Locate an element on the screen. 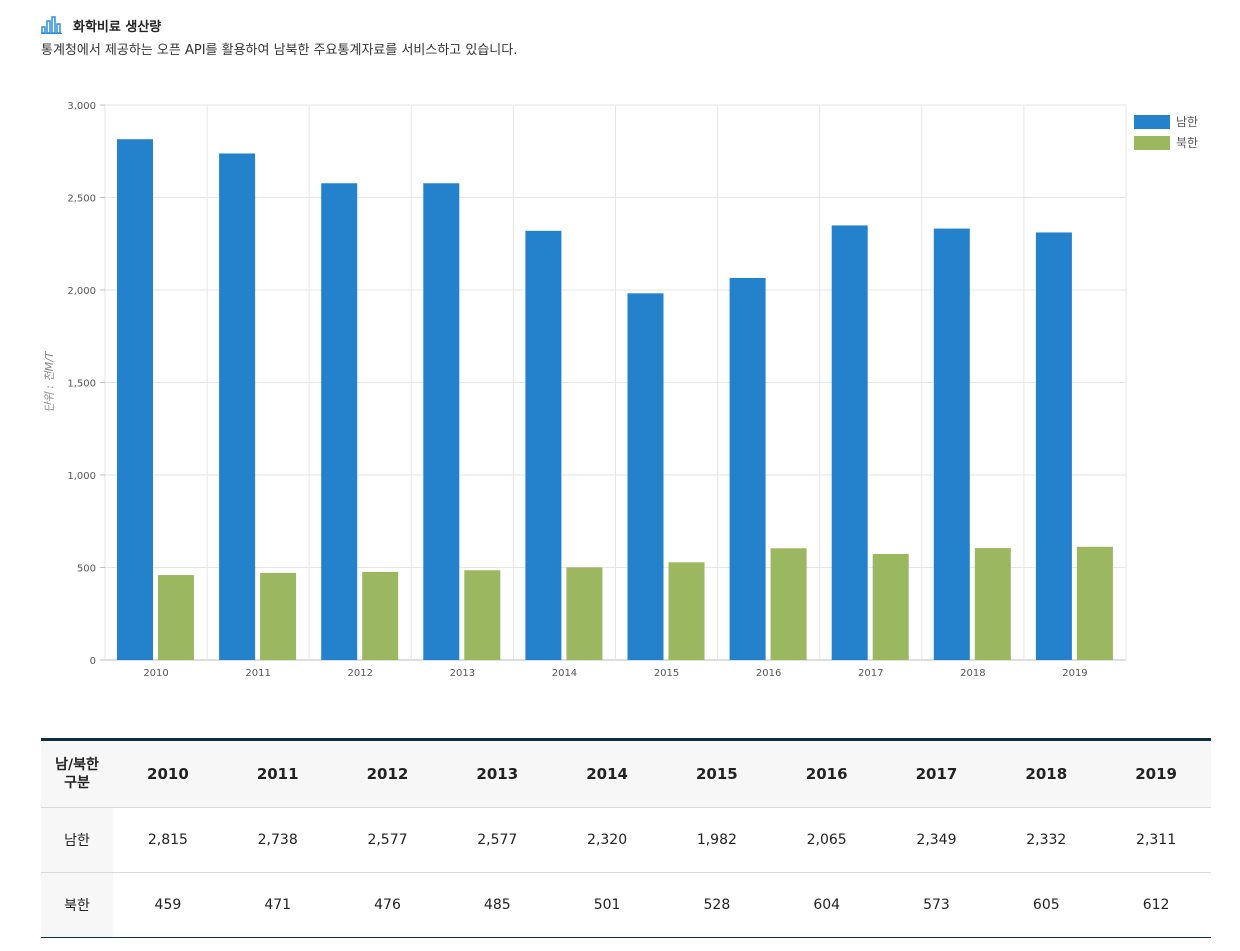 This screenshot has width=1240, height=951. table-cell: 573 is located at coordinates (936, 905).